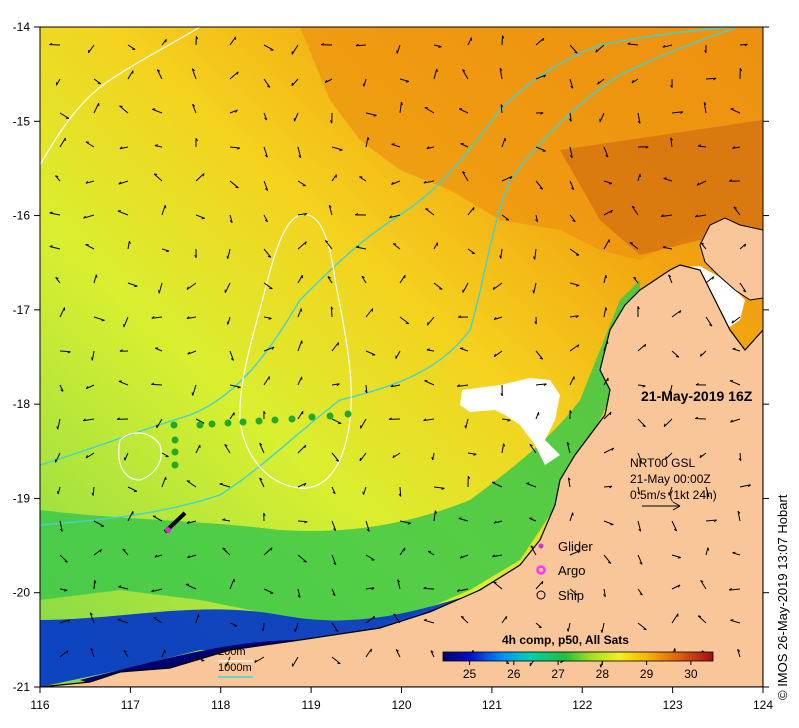  Describe the element at coordinates (691, 674) in the screenshot. I see `colorbar-tick-label: 30` at that location.